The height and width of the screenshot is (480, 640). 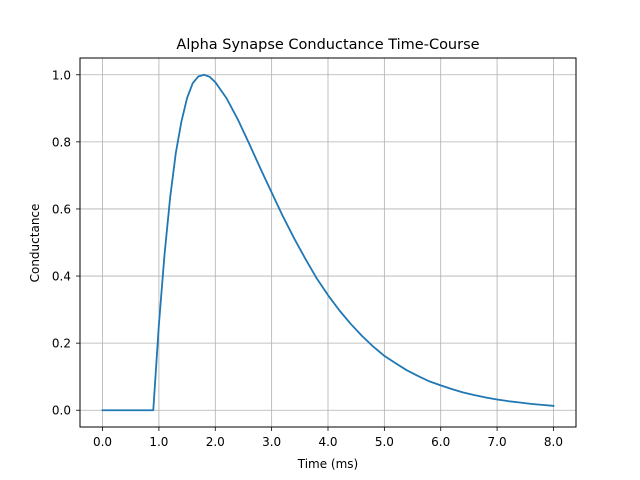 I want to click on y-tick-label: 0.0, so click(x=61, y=411).